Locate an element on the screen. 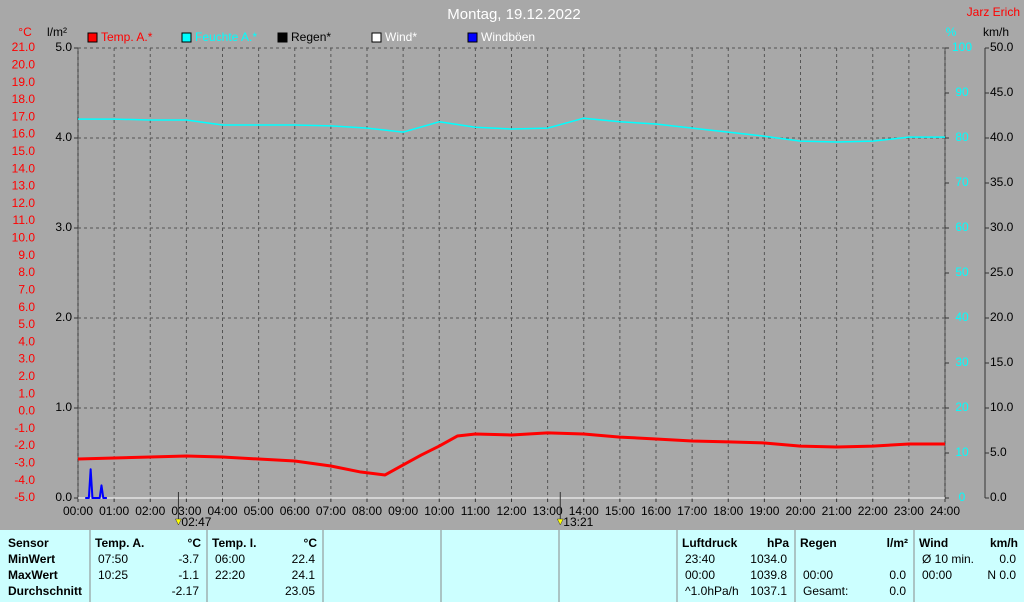 This screenshot has height=602, width=1024. y-tick-label: 2.0 is located at coordinates (26, 376).